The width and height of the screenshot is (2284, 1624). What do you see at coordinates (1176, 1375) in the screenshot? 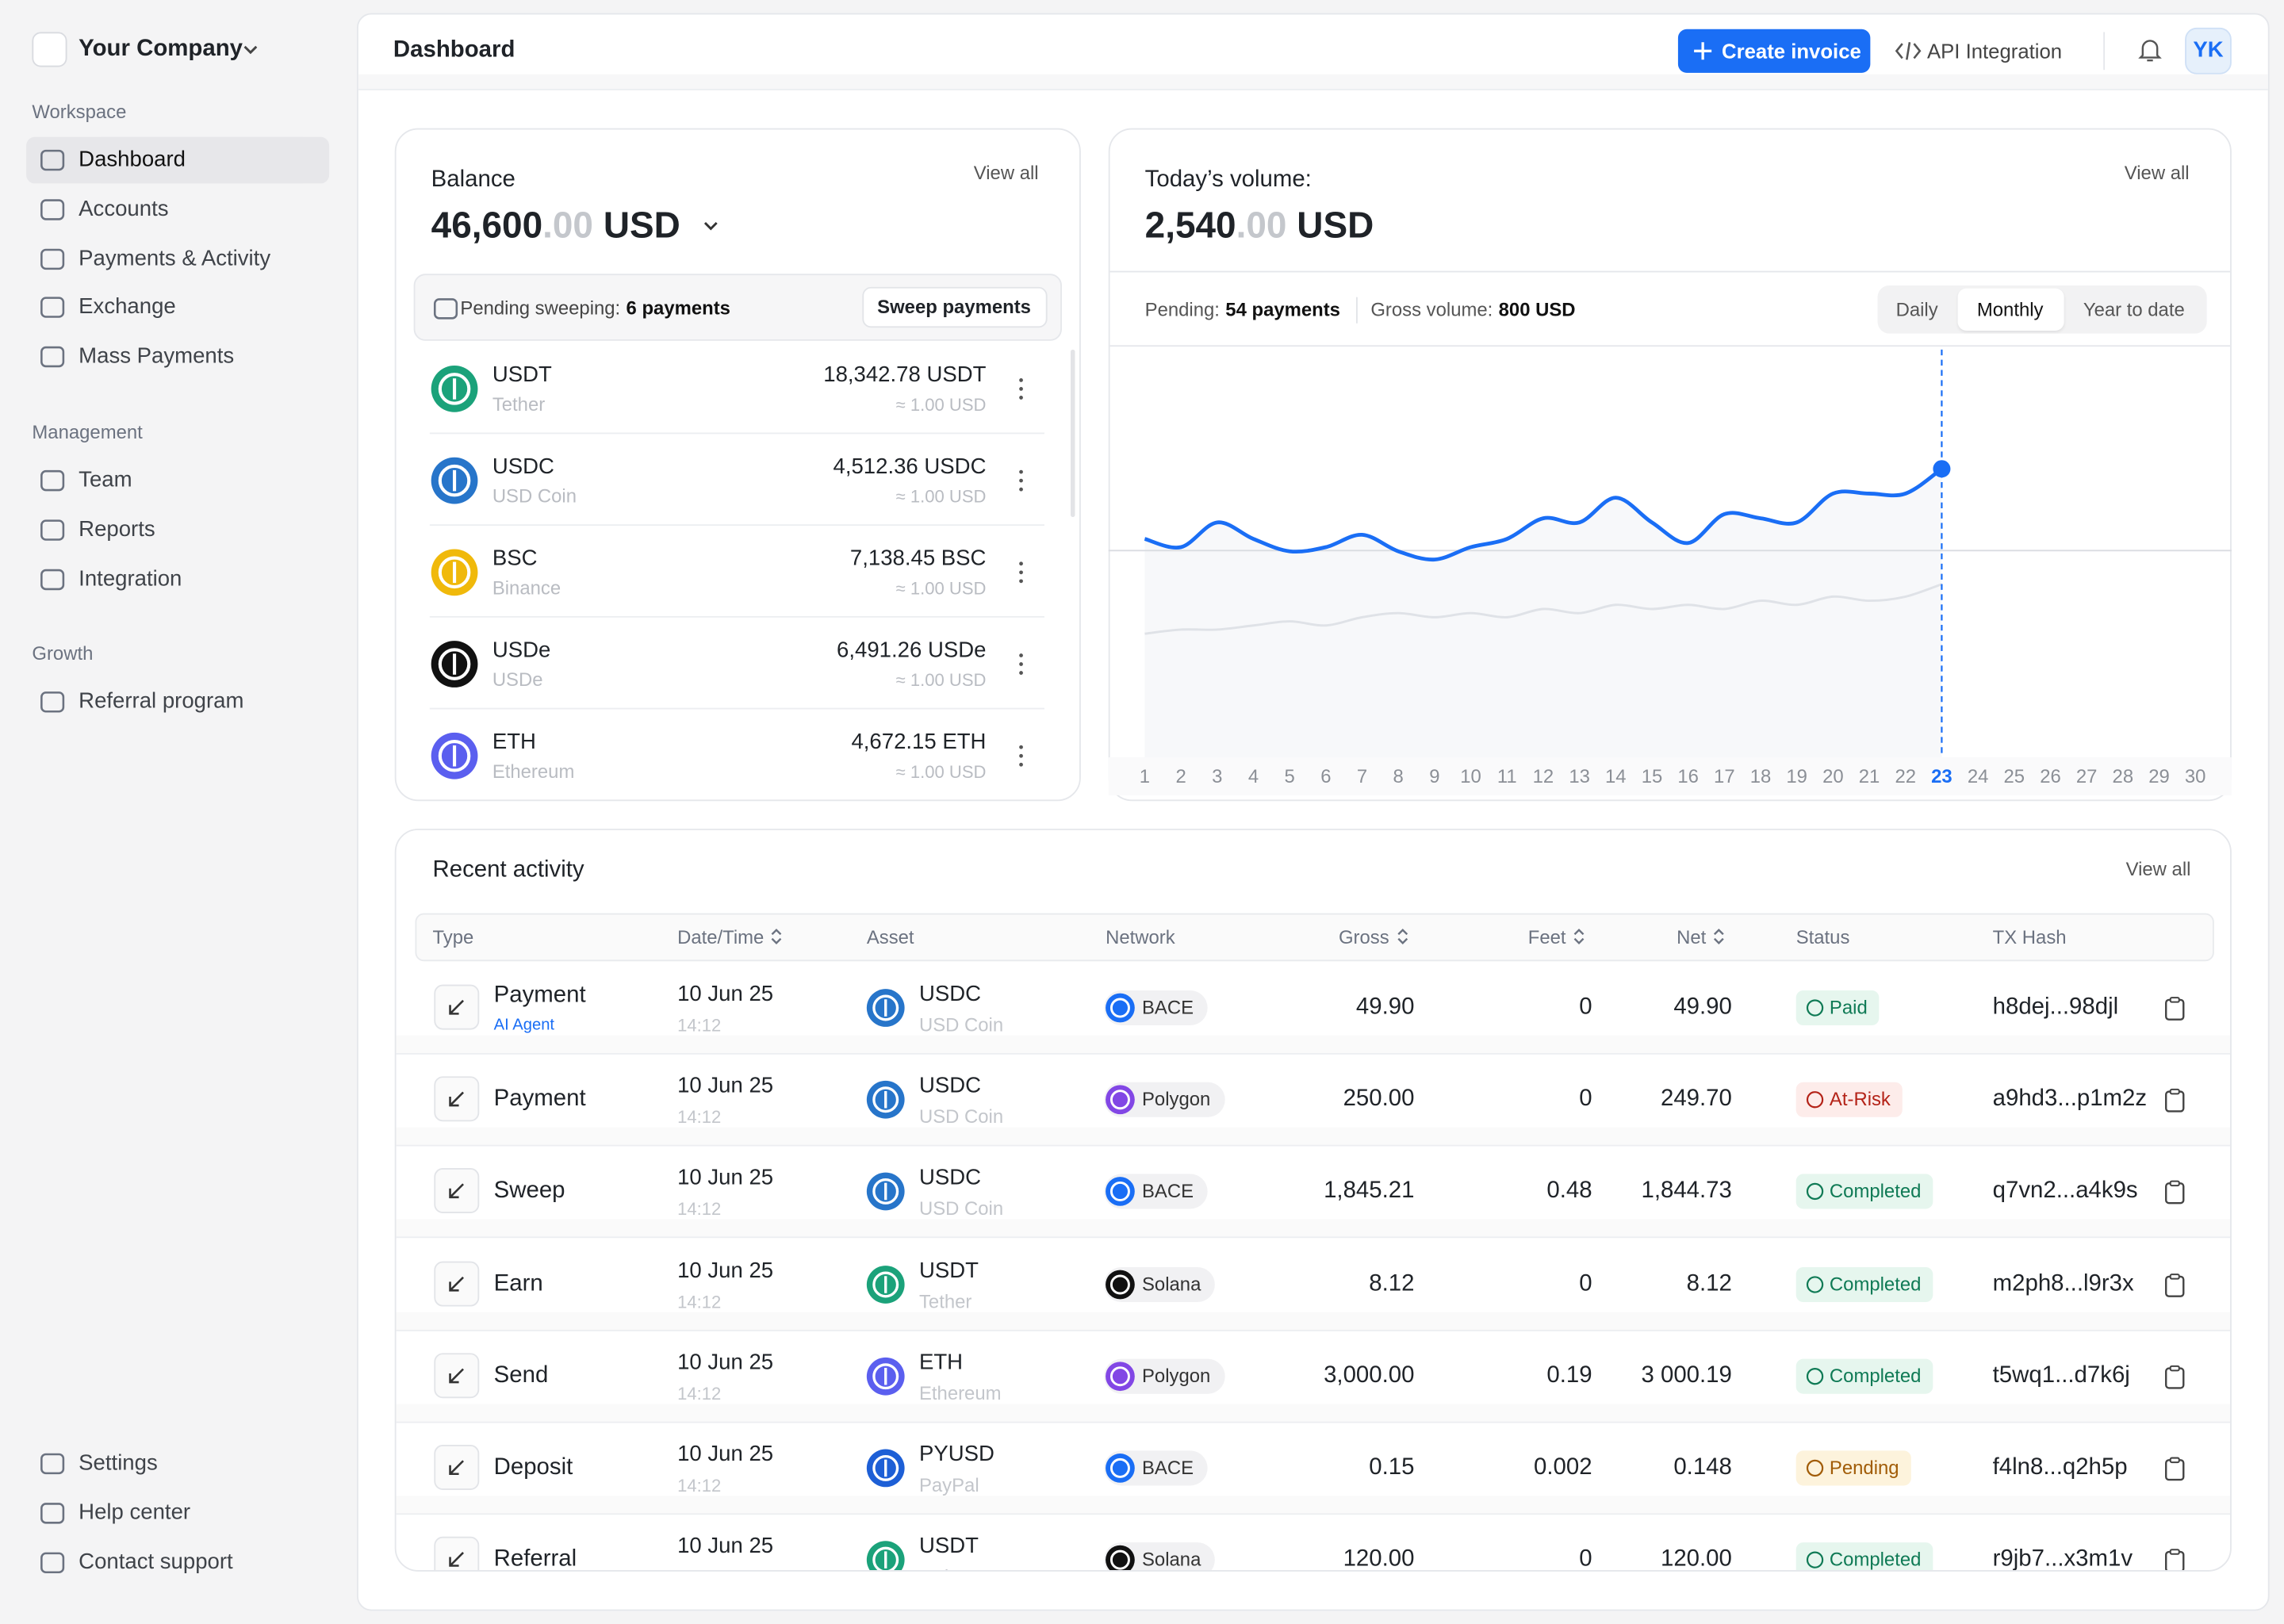
I see `network-name: Polygon` at bounding box center [1176, 1375].